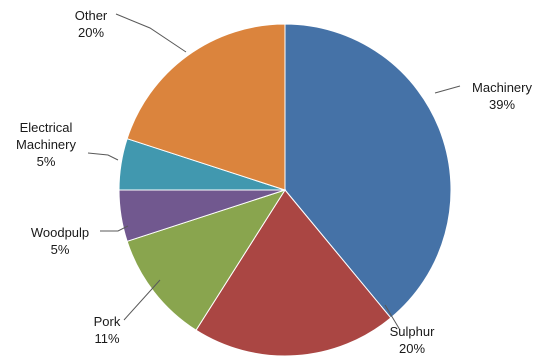  What do you see at coordinates (206, 260) in the screenshot?
I see `pie-slice-pork` at bounding box center [206, 260].